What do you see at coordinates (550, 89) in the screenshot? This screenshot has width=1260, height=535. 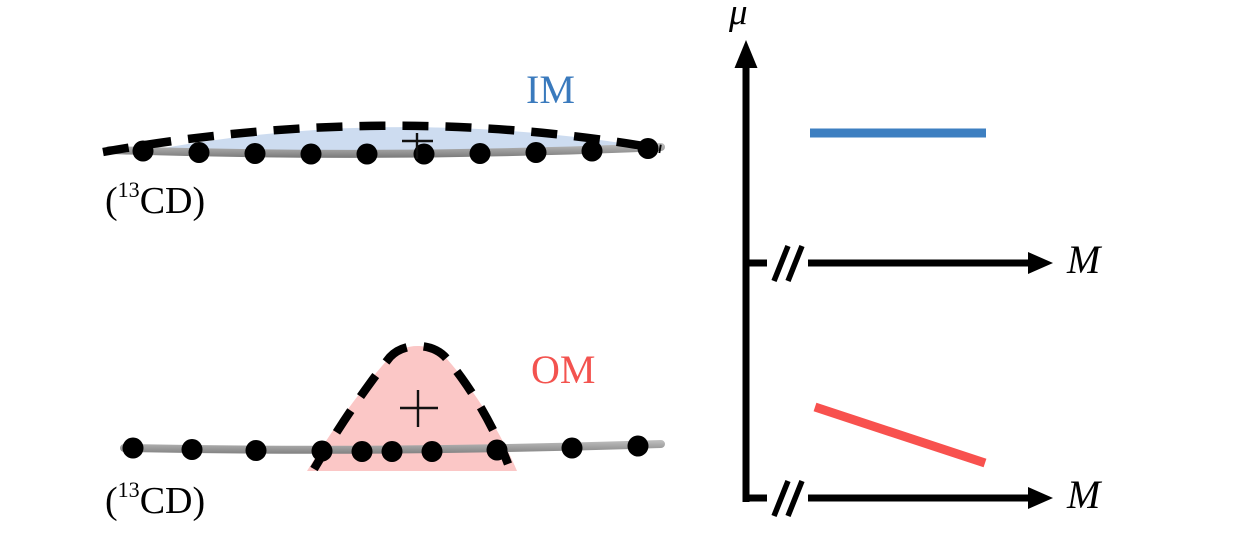 I see `im-mode-label: IM` at bounding box center [550, 89].